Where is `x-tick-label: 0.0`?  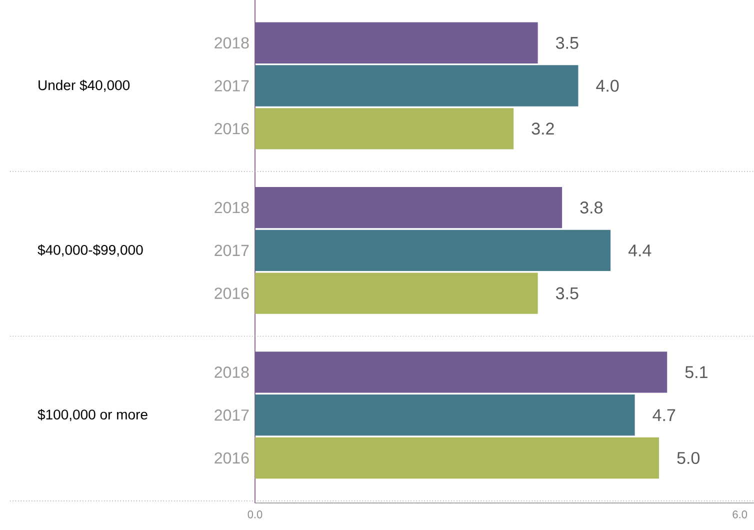 x-tick-label: 0.0 is located at coordinates (255, 514).